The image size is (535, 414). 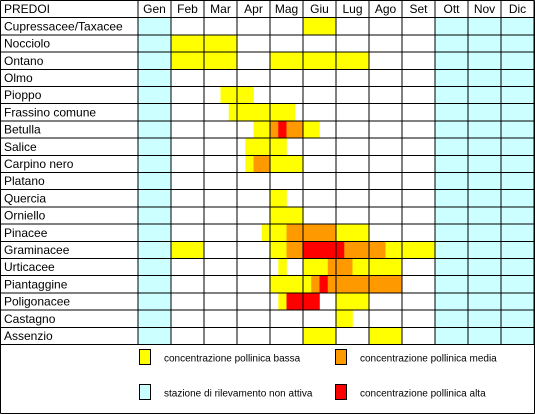 I want to click on row-label-platano: Platano, so click(x=24, y=181).